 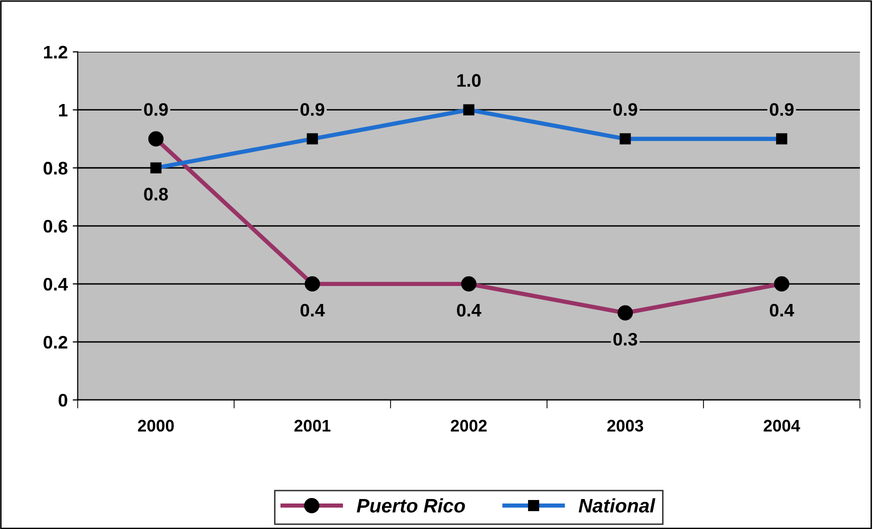 What do you see at coordinates (56, 226) in the screenshot?
I see `y-tick-label: 0.6` at bounding box center [56, 226].